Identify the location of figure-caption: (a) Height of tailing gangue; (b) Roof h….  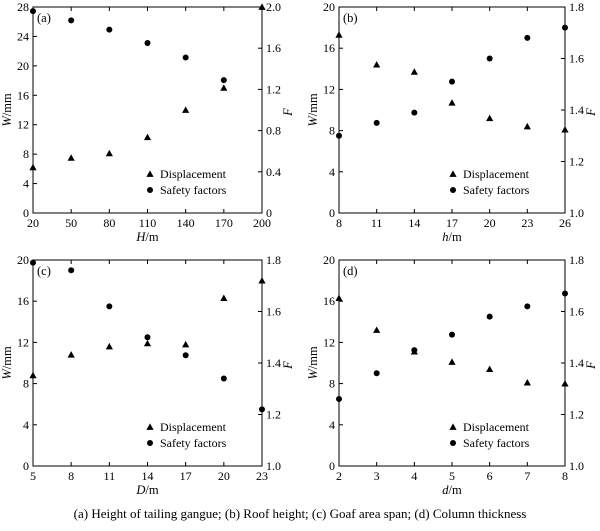
(300, 513).